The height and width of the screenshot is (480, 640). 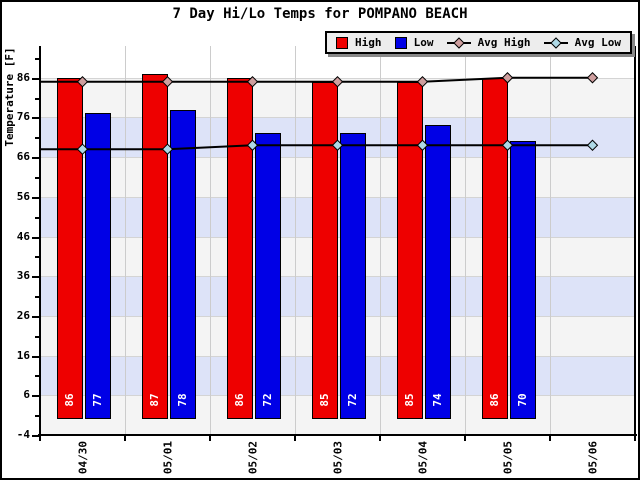 I want to click on x-tick-label: 05/02, so click(x=252, y=457).